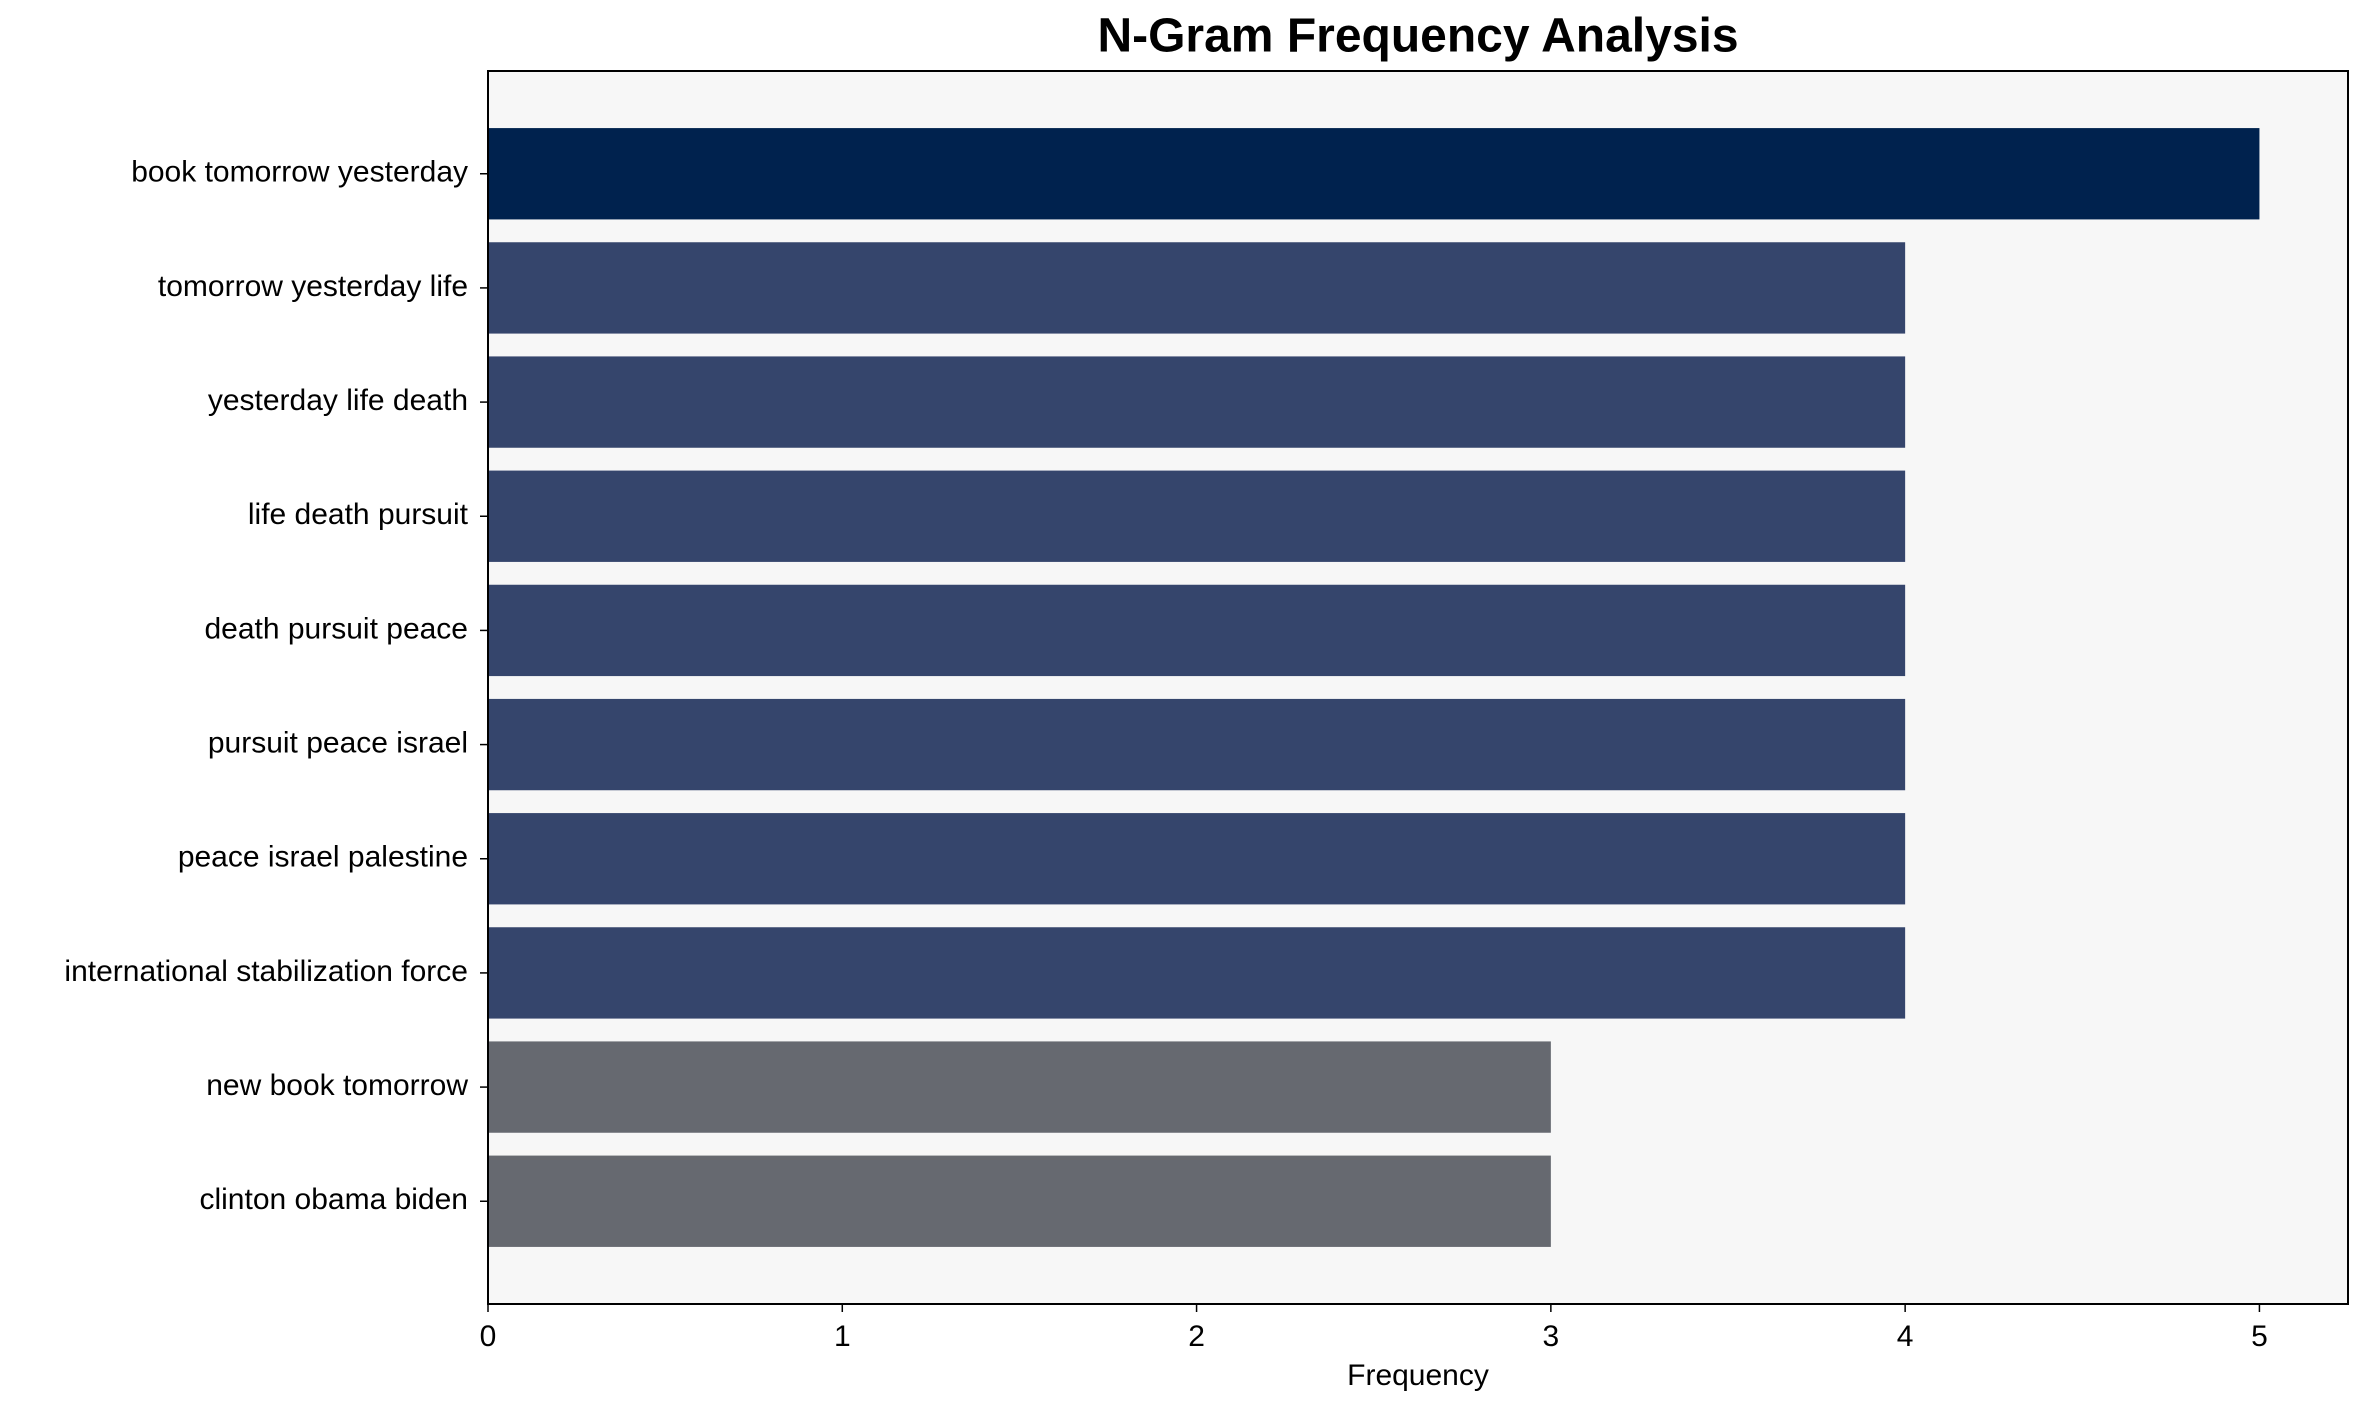  I want to click on y-tick-label: tomorrow yesterday life, so click(313, 286).